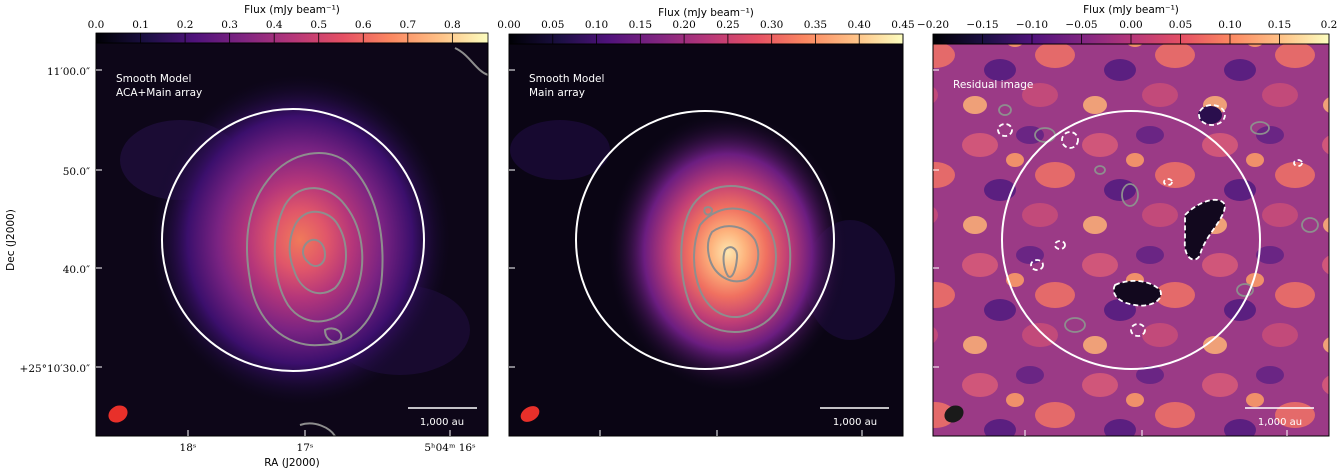 The width and height of the screenshot is (1342, 470). I want to click on annotation-2a: Smooth Model, so click(566, 79).